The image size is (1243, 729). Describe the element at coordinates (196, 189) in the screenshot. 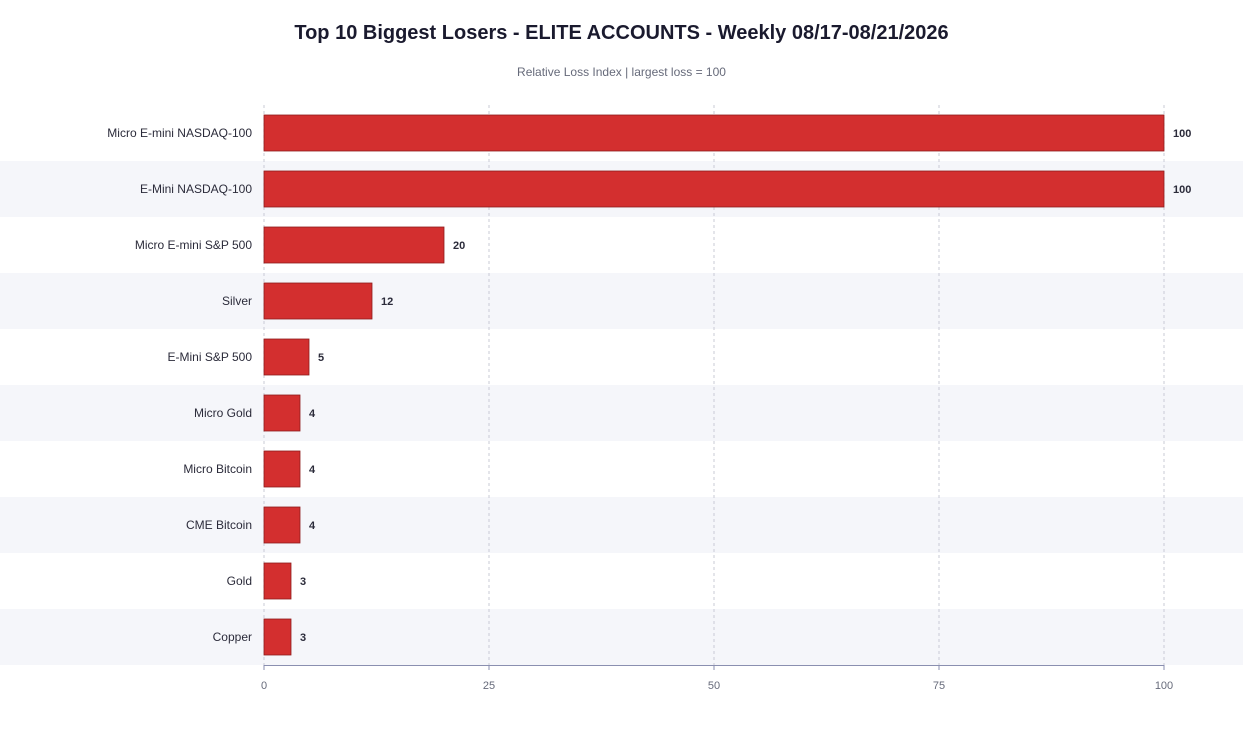

I see `category-label: E-Mini NASDAQ-100` at that location.